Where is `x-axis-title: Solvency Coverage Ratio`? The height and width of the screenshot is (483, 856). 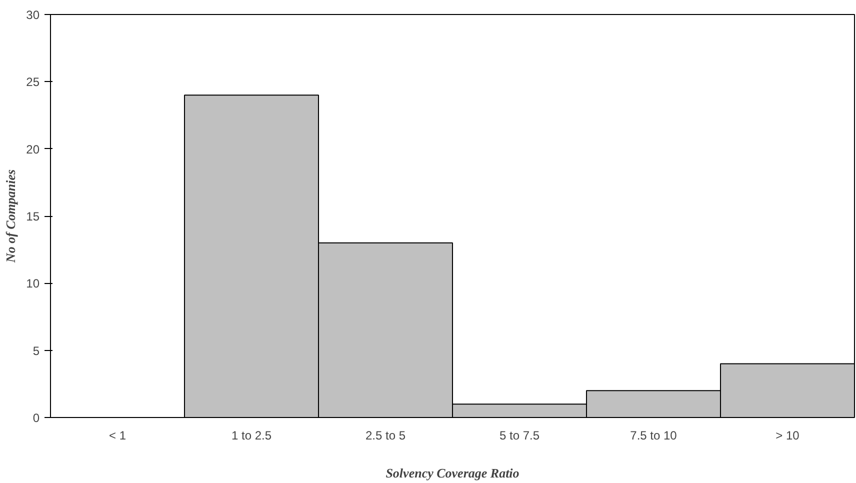 x-axis-title: Solvency Coverage Ratio is located at coordinates (453, 473).